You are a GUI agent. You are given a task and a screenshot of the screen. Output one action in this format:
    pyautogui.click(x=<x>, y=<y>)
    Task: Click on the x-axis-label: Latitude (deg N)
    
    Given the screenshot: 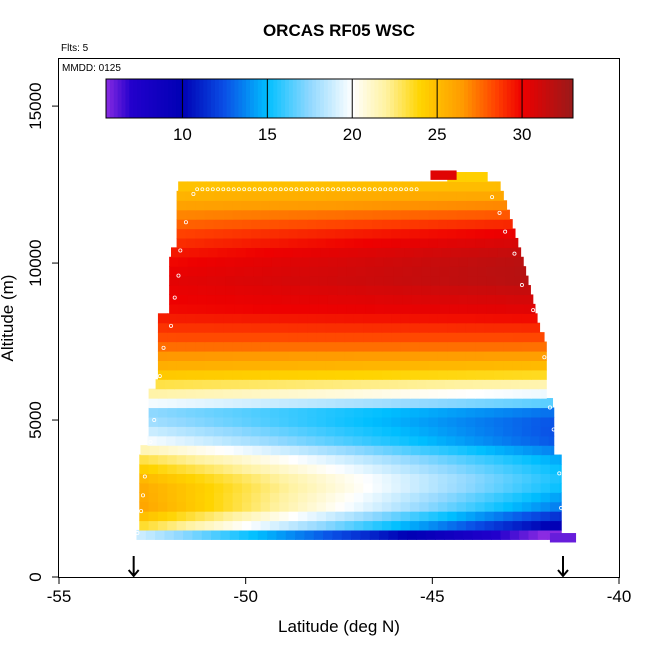 What is the action you would take?
    pyautogui.click(x=339, y=626)
    